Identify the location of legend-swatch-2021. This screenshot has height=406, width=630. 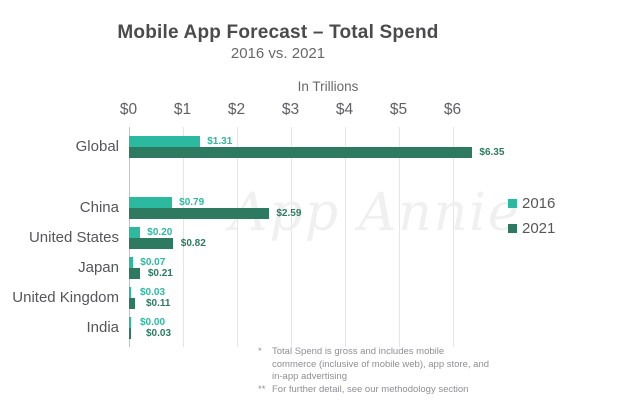
(512, 228).